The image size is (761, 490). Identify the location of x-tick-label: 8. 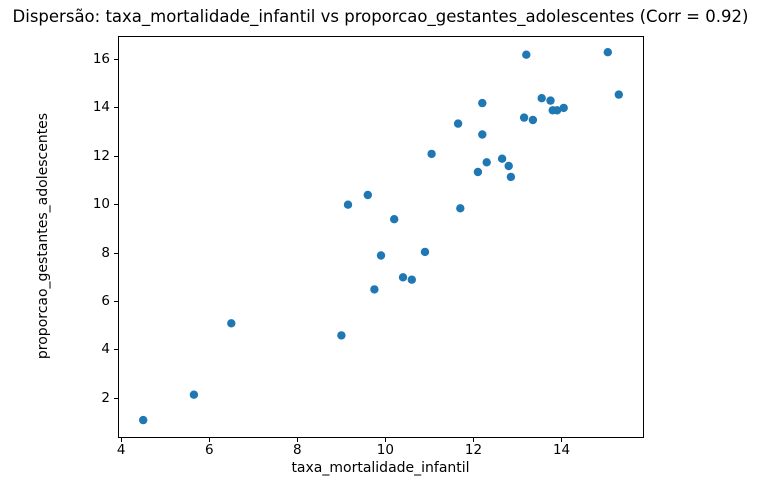
(297, 450).